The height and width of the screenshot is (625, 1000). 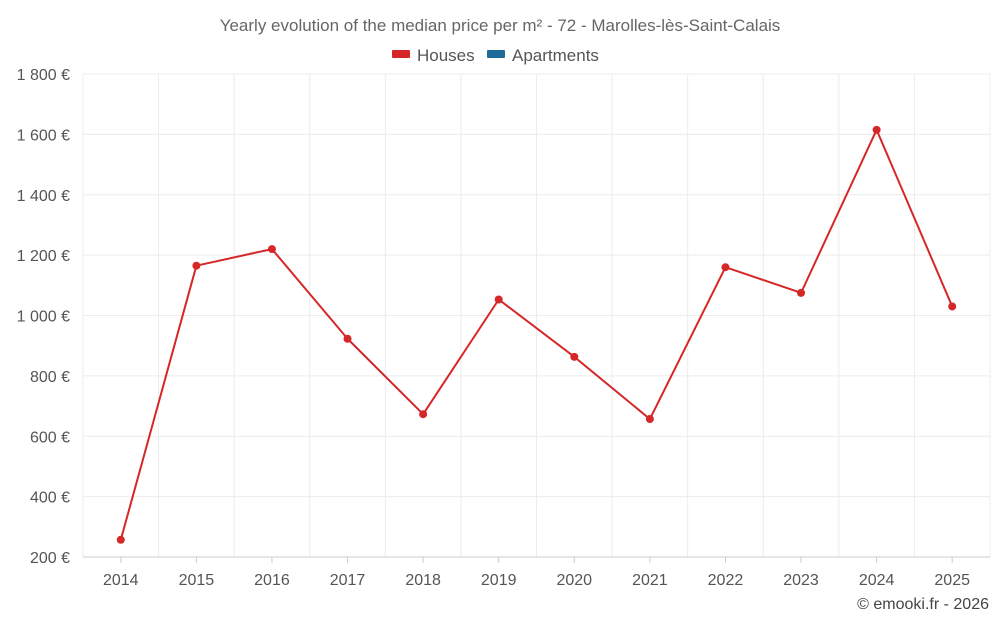 I want to click on data-point-houses-2016, so click(x=271, y=249).